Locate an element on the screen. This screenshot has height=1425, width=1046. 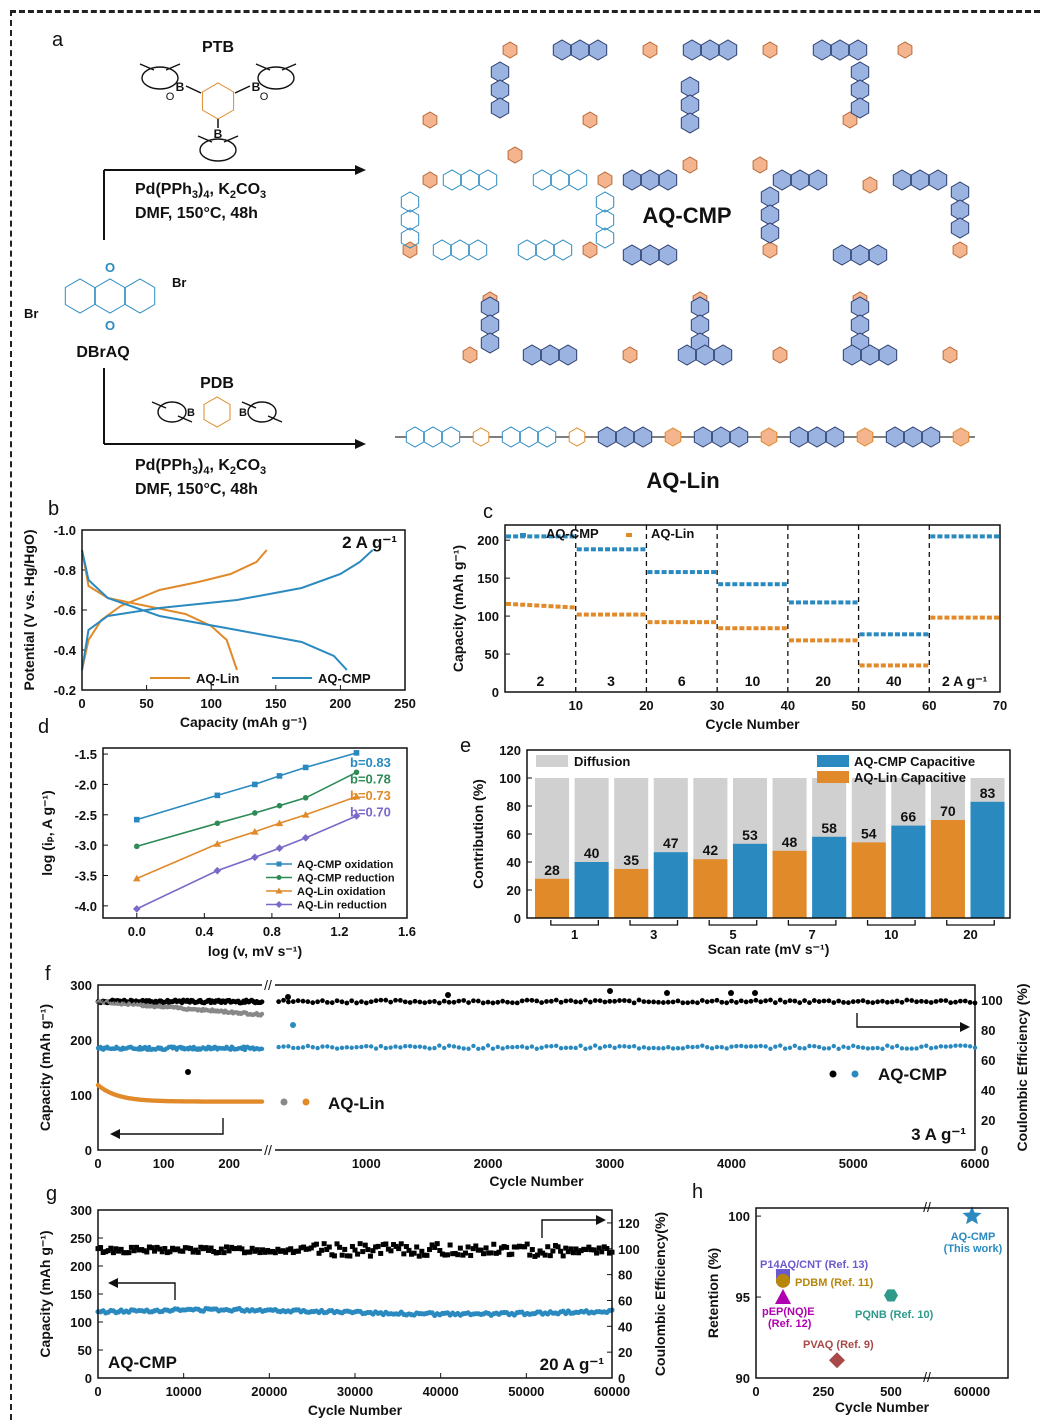
bar-lin is located at coordinates (947, 869).